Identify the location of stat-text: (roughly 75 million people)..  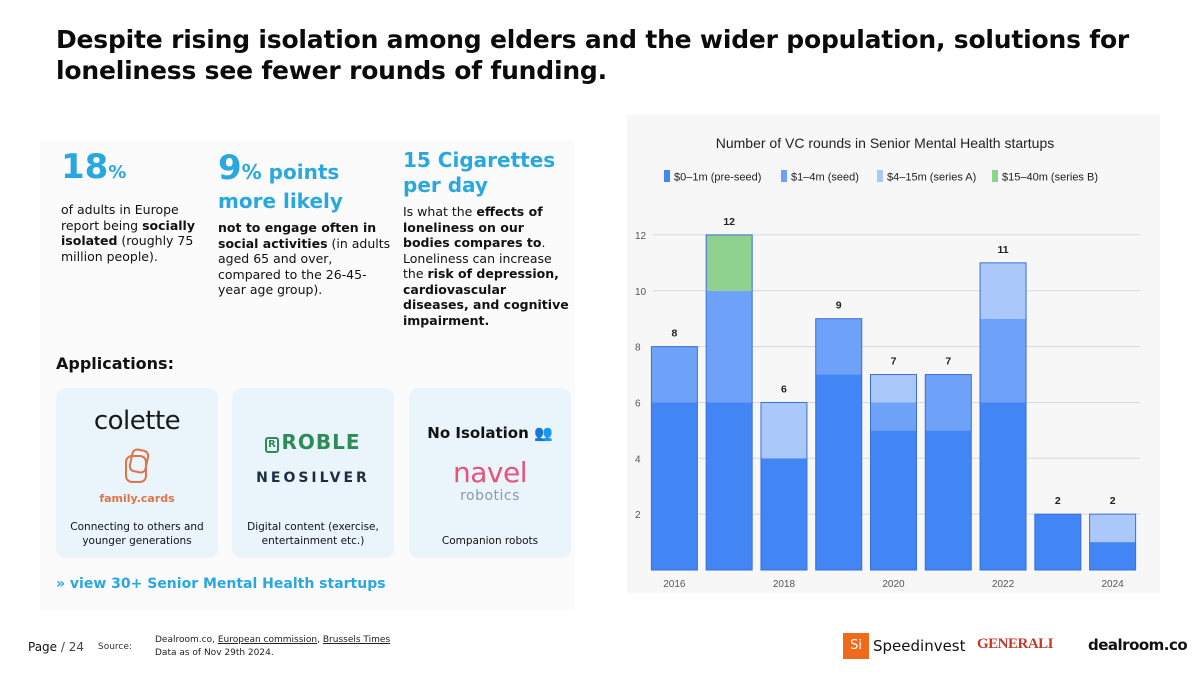
(127, 248).